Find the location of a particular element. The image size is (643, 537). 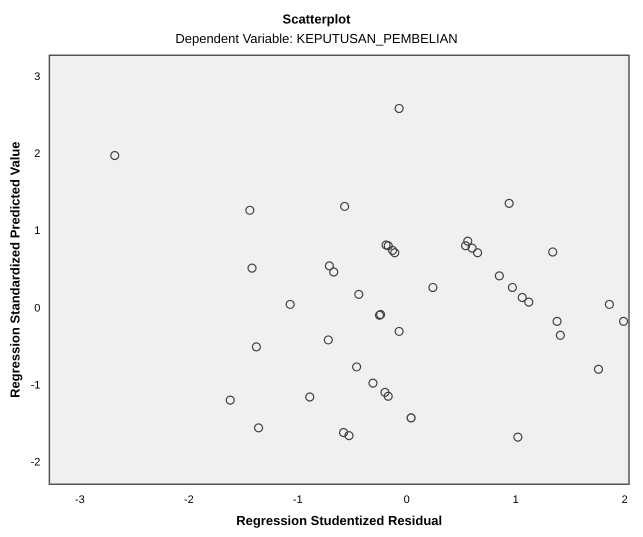

y-tick-label: -1 is located at coordinates (35, 385).